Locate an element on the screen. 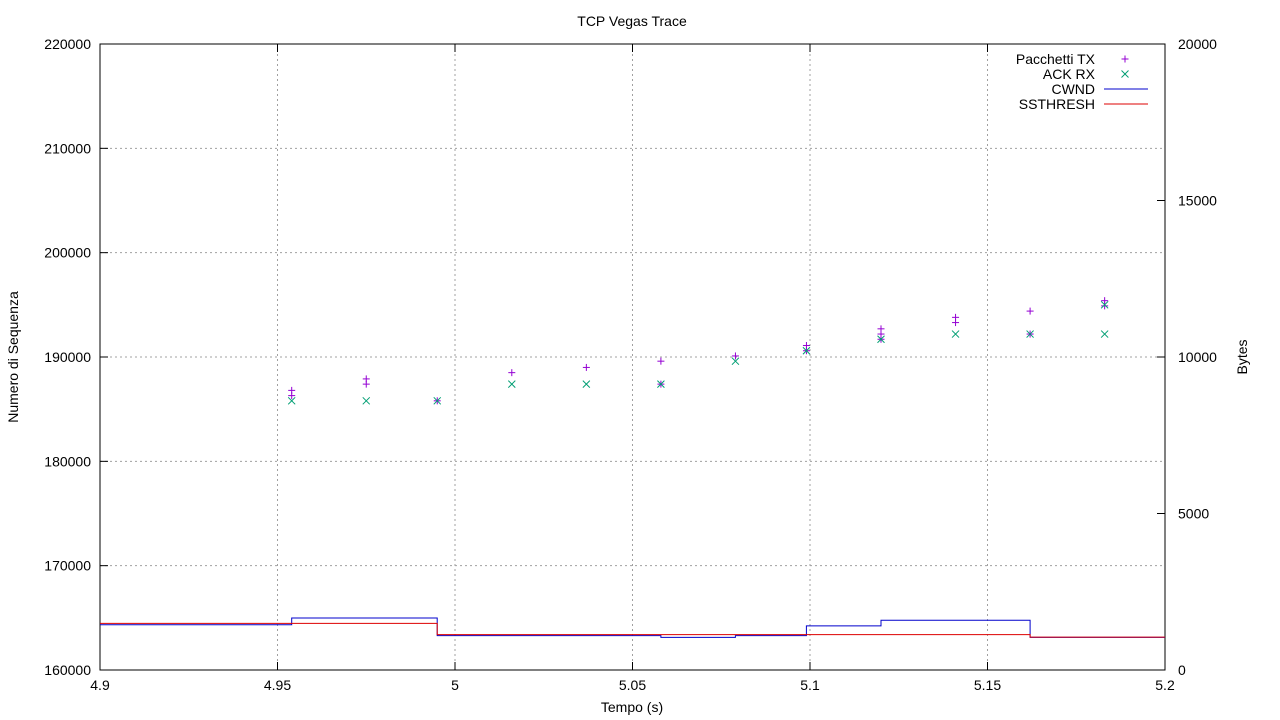 The width and height of the screenshot is (1280, 720). ssthresh-line is located at coordinates (632, 630).